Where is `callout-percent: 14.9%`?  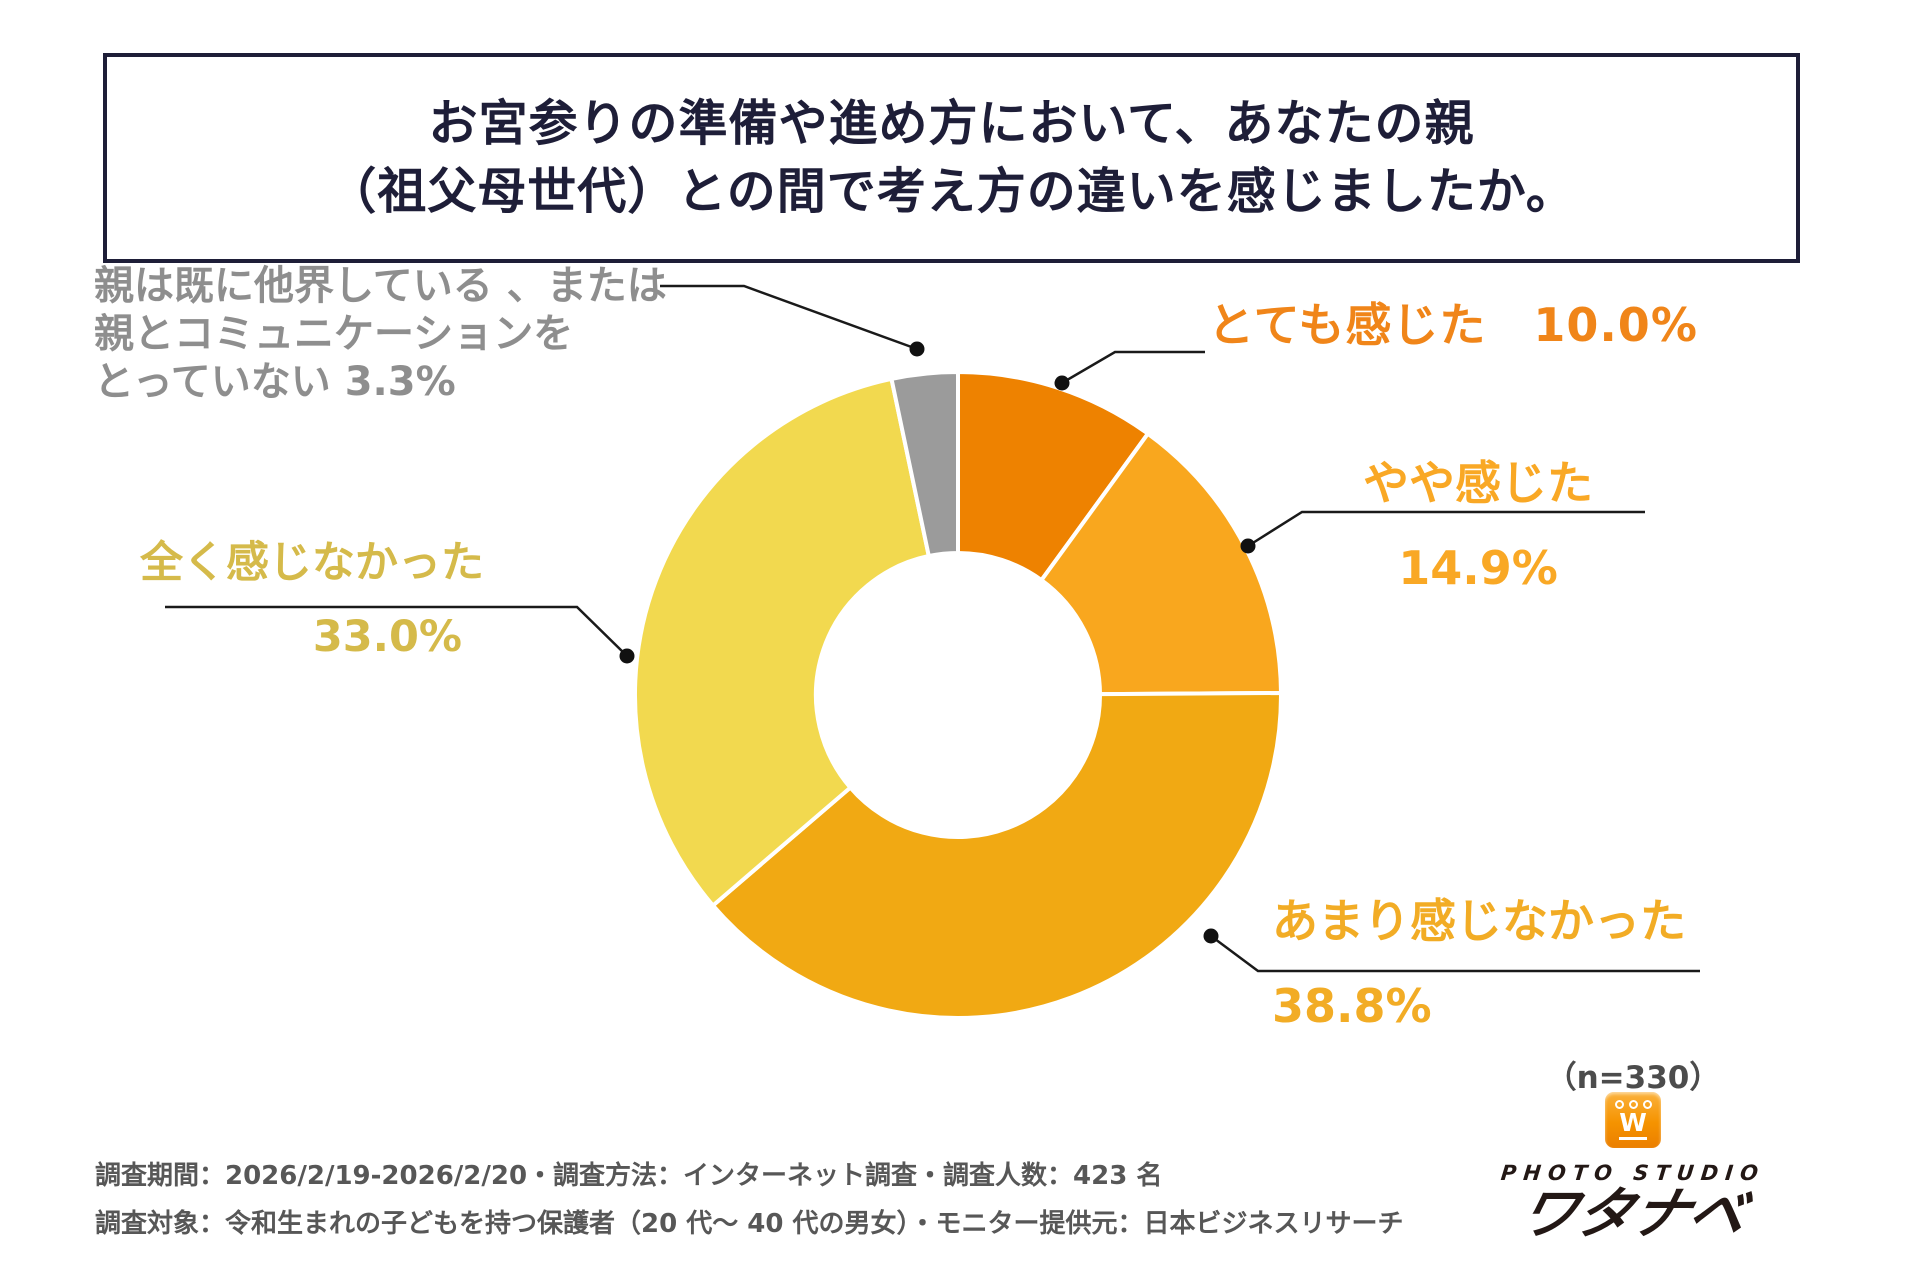 callout-percent: 14.9% is located at coordinates (1478, 568).